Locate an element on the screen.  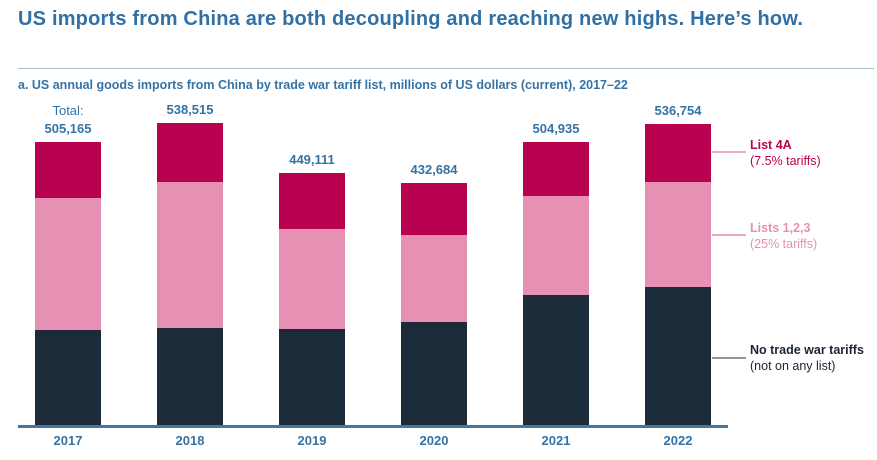
title-divider is located at coordinates (446, 68).